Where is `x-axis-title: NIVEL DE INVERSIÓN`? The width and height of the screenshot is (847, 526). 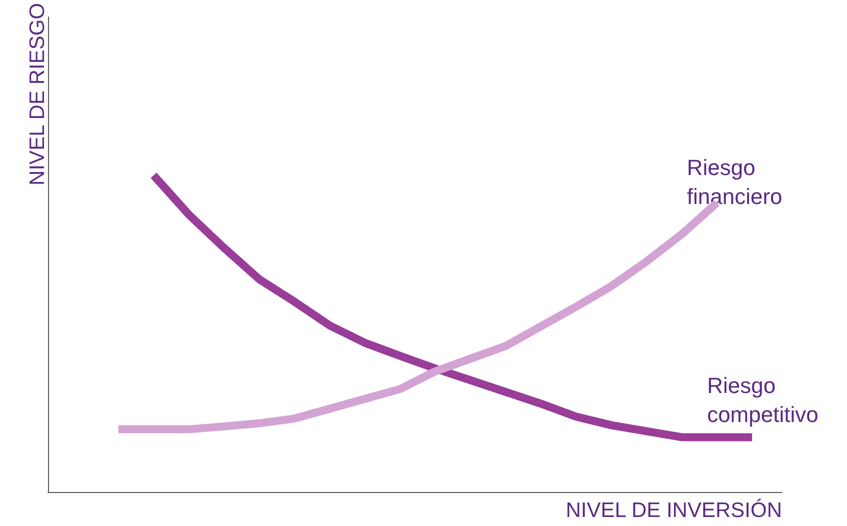
x-axis-title: NIVEL DE INVERSIÓN is located at coordinates (674, 510).